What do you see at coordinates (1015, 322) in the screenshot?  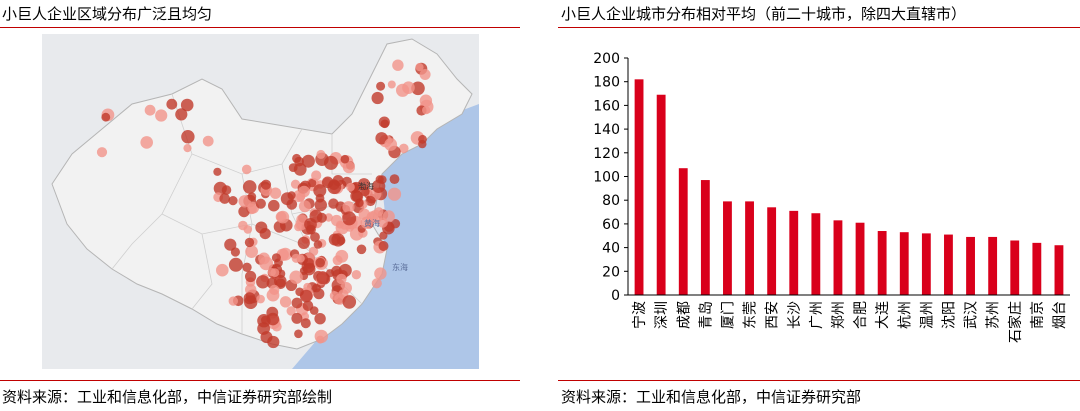 I see `x-category-label: 石家庄` at bounding box center [1015, 322].